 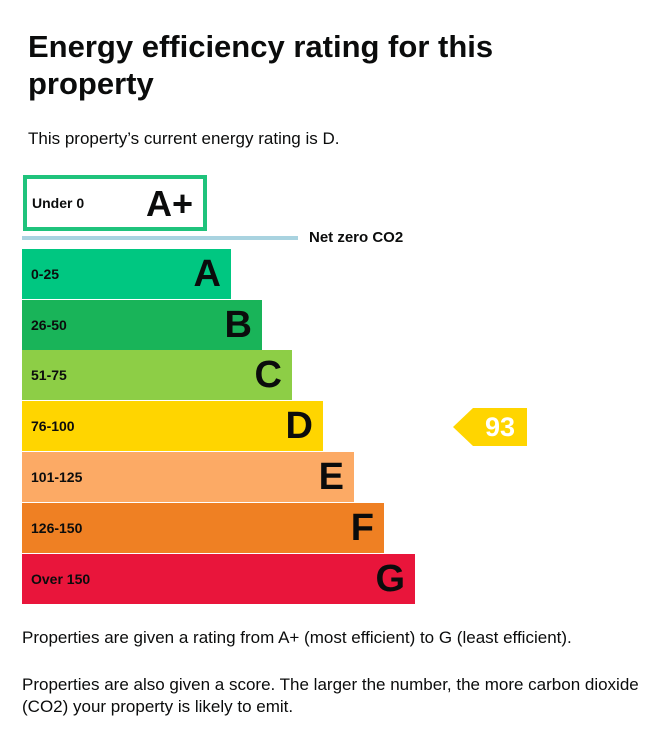 I want to click on band-range: 26-50, so click(x=49, y=325).